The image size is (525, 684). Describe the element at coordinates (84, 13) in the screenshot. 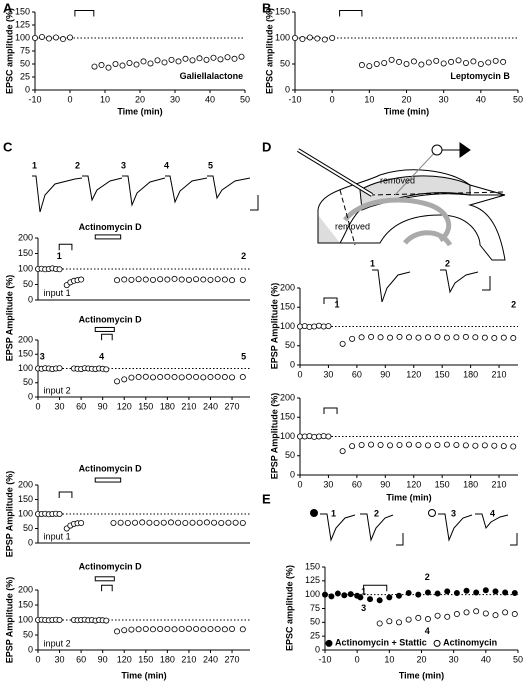

I see `drug-bracket` at that location.